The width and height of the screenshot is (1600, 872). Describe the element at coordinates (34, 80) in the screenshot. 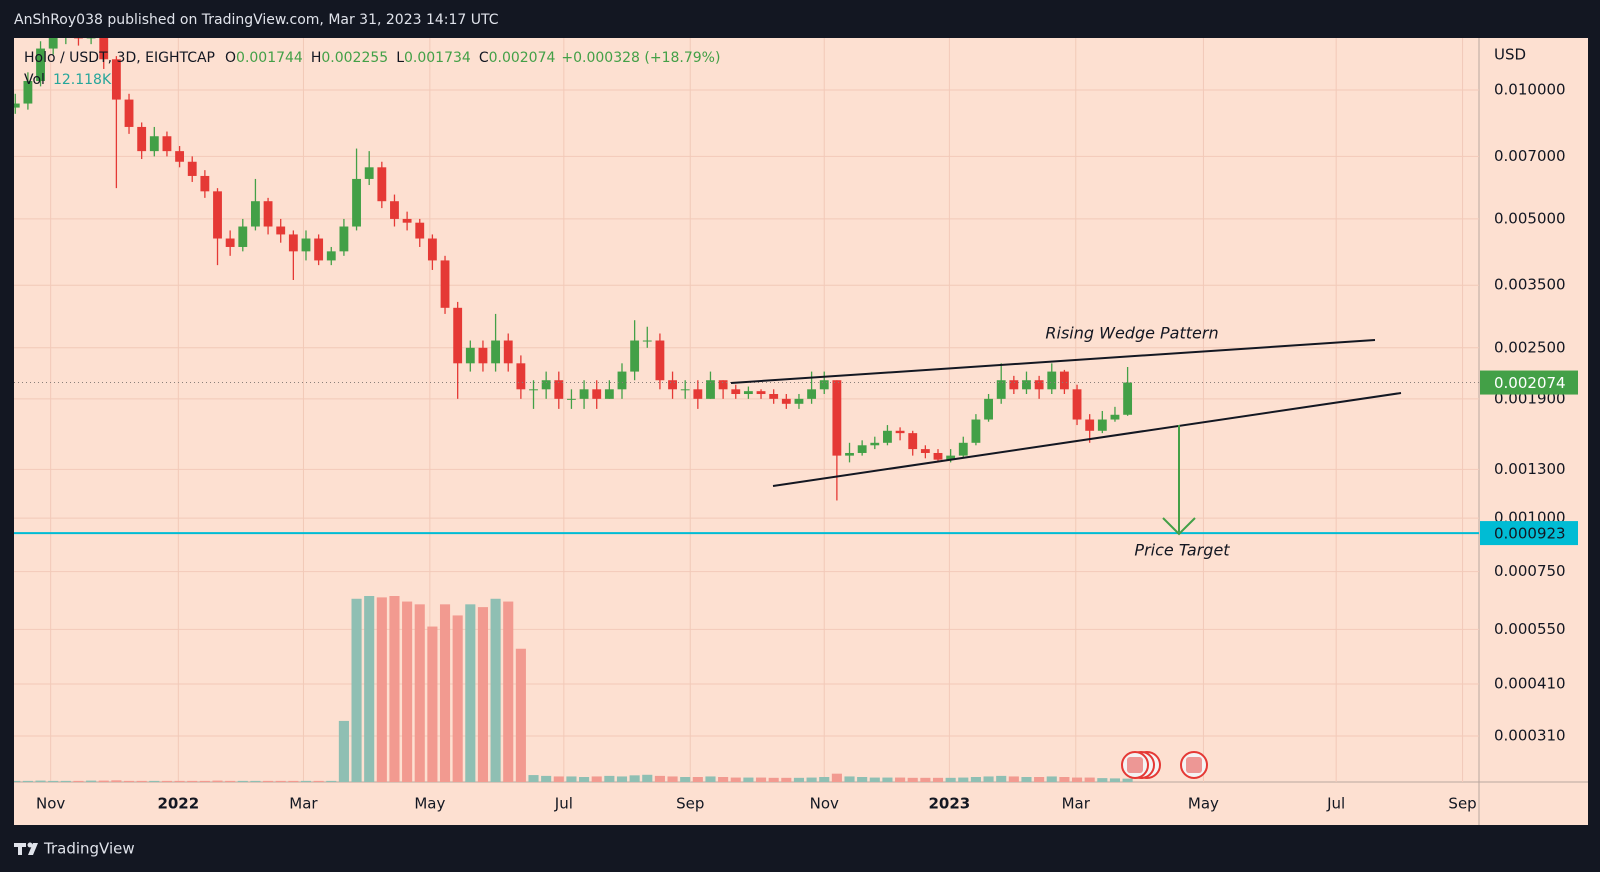

I see `volume-key: Vol` at that location.